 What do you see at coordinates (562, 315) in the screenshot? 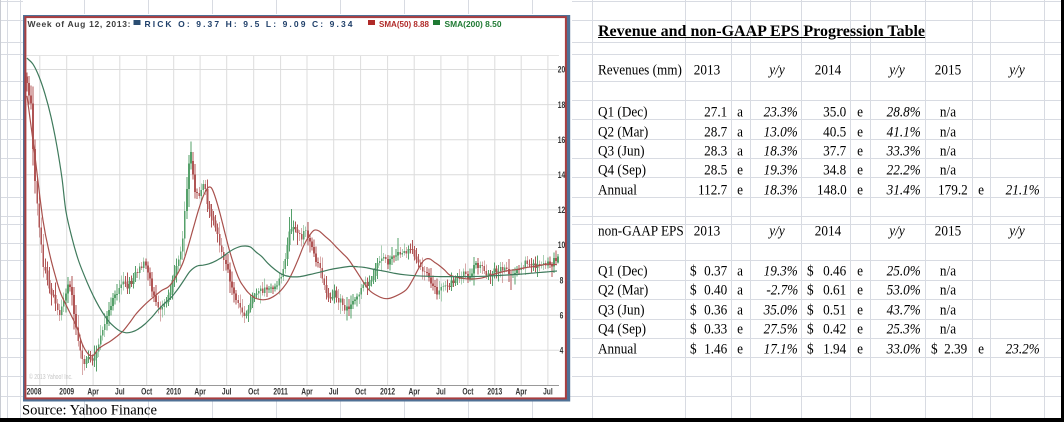
I see `svg-text: 6` at bounding box center [562, 315].